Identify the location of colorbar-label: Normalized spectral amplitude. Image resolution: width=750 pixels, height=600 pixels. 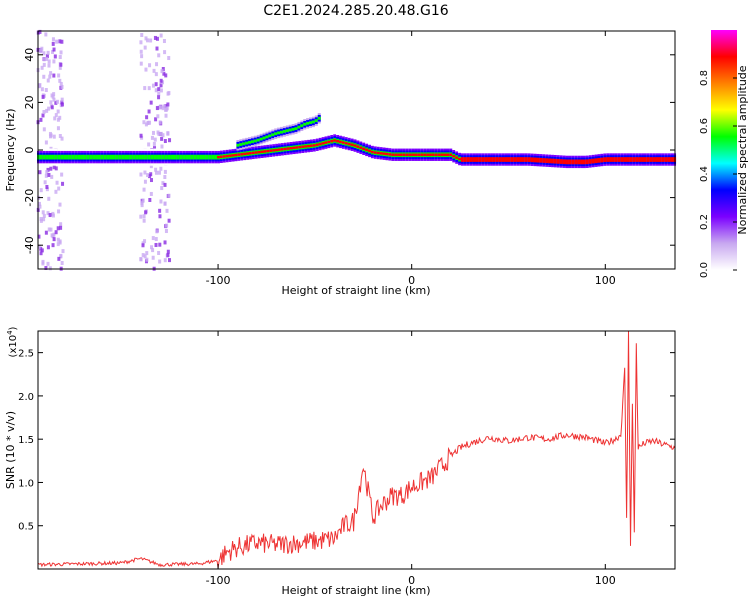
(742, 149).